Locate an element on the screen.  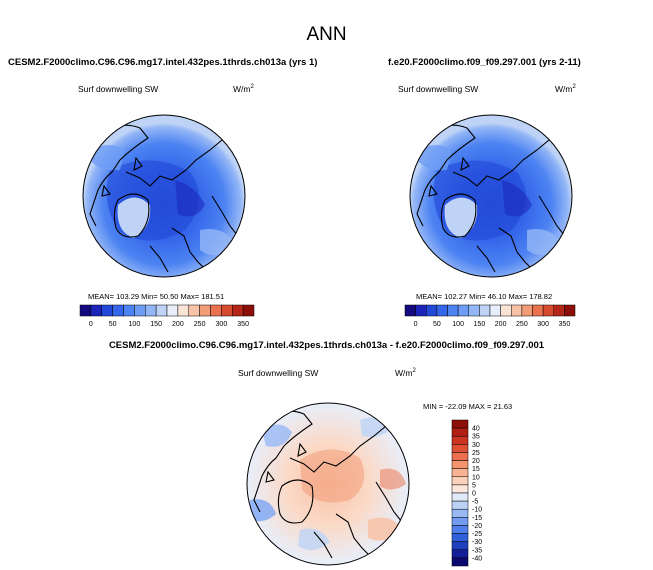
diff-colorbar-tick-label: 5 is located at coordinates (474, 485).